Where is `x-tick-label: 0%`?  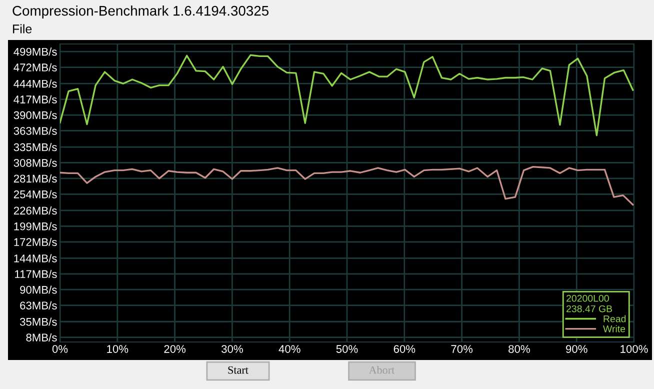 x-tick-label: 0% is located at coordinates (60, 349).